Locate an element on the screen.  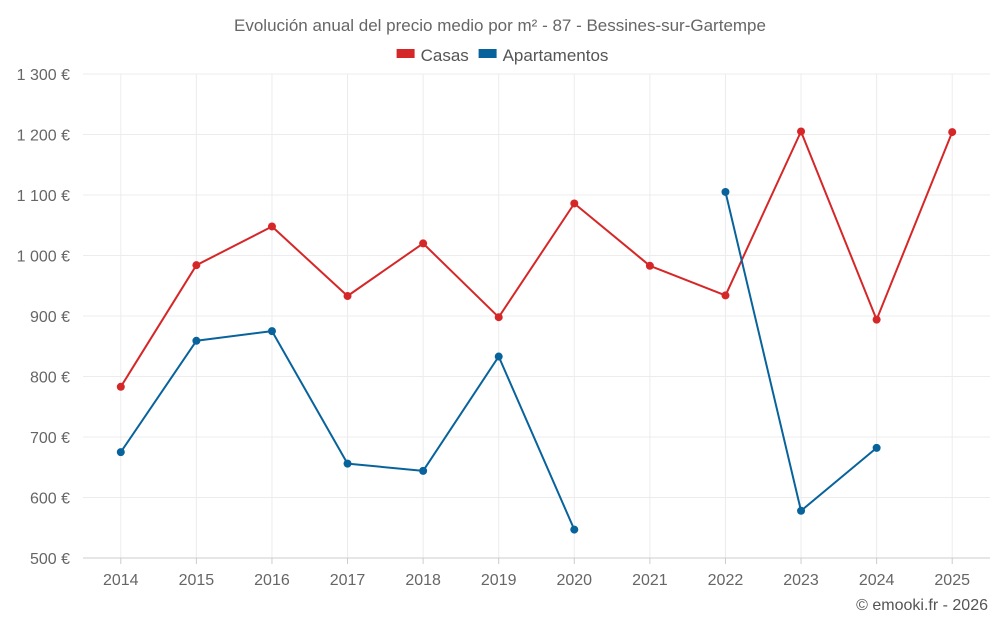
x-tick-label: 2016 is located at coordinates (272, 580).